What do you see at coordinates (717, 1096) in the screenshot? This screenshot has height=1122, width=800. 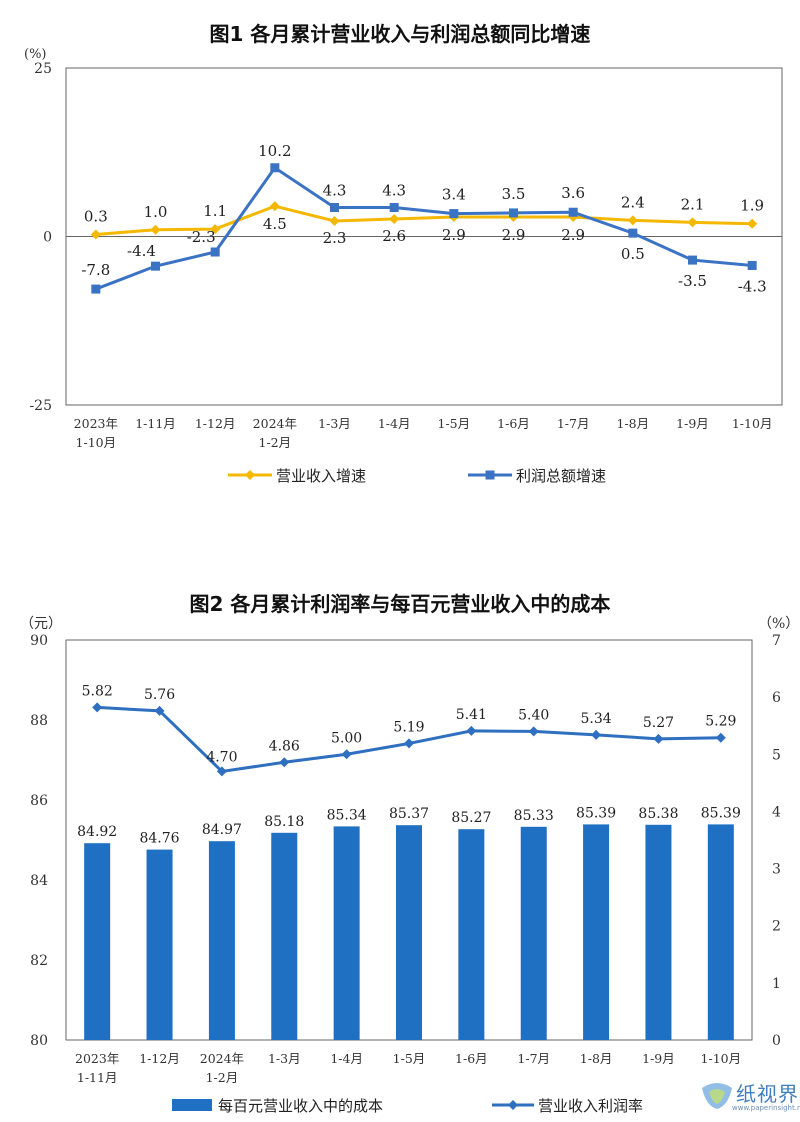 I see `paperinsight-logo-icon` at bounding box center [717, 1096].